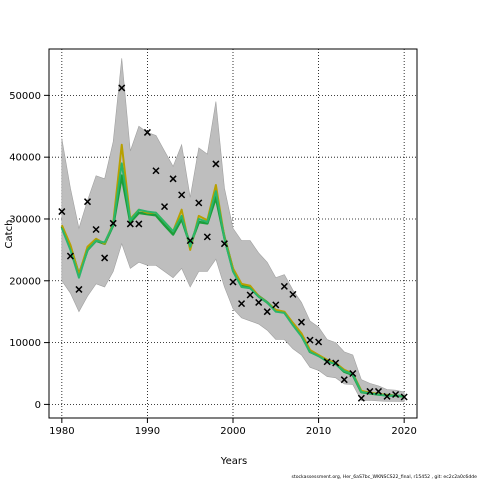  What do you see at coordinates (267, 312) in the screenshot?
I see `observed-point-2004` at bounding box center [267, 312].